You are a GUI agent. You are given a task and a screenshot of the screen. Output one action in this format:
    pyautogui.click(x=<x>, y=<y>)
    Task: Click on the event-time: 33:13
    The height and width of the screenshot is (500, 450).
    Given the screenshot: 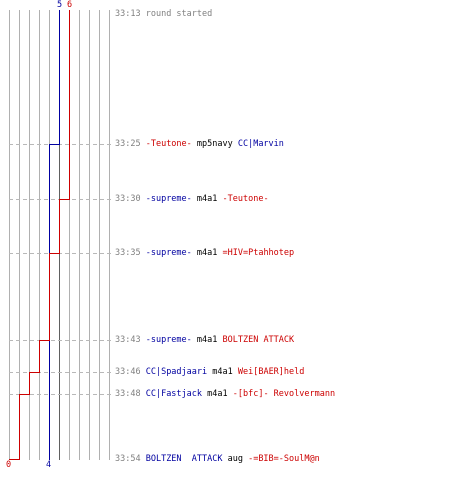 What is the action you would take?
    pyautogui.click(x=128, y=14)
    